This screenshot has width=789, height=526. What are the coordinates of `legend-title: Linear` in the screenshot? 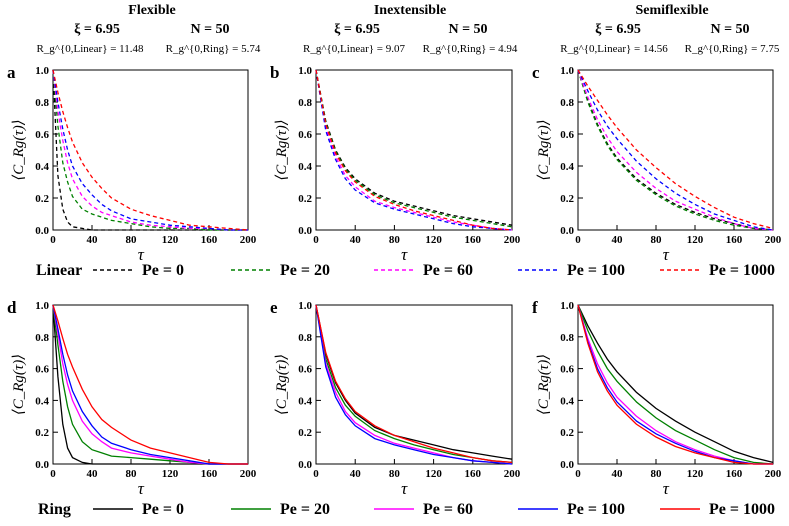 It's located at (59, 270).